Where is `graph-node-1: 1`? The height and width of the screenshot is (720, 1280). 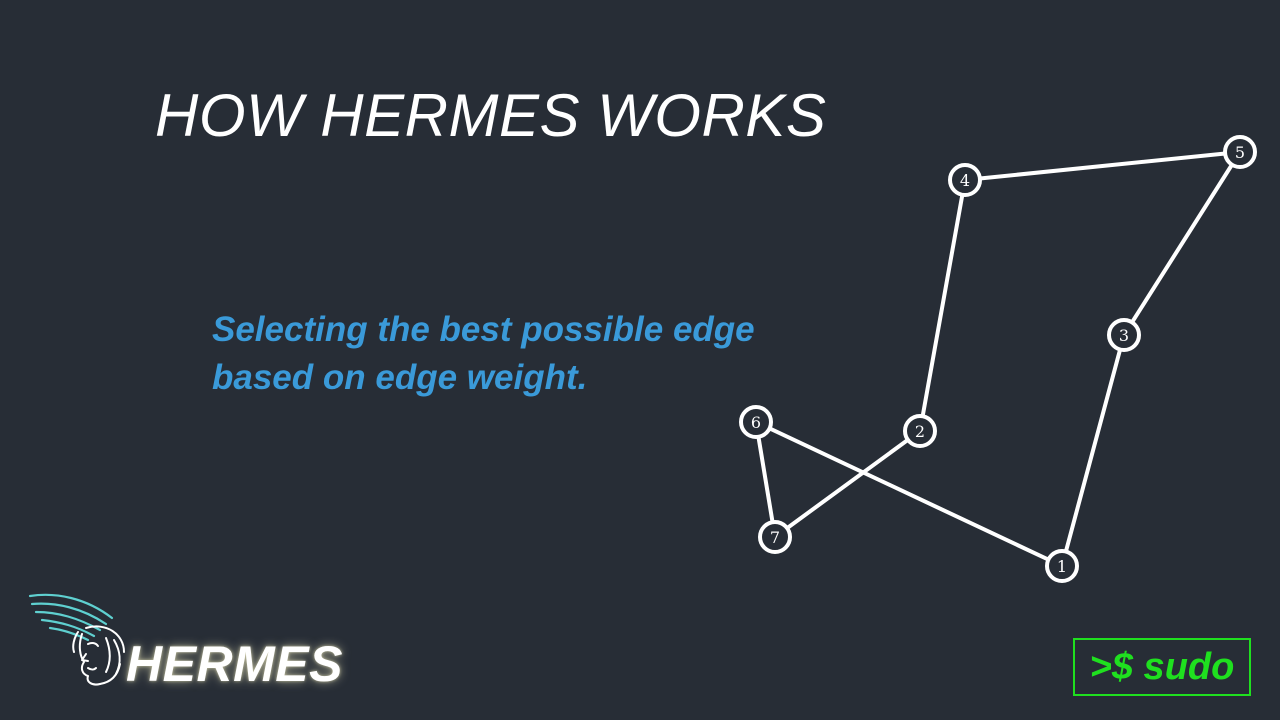 graph-node-1: 1 is located at coordinates (1062, 566).